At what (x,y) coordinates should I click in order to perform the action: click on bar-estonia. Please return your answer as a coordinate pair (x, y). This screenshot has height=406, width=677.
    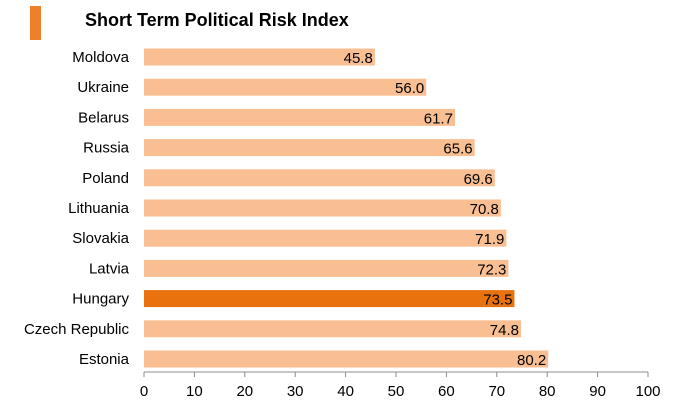
    Looking at the image, I should click on (346, 359).